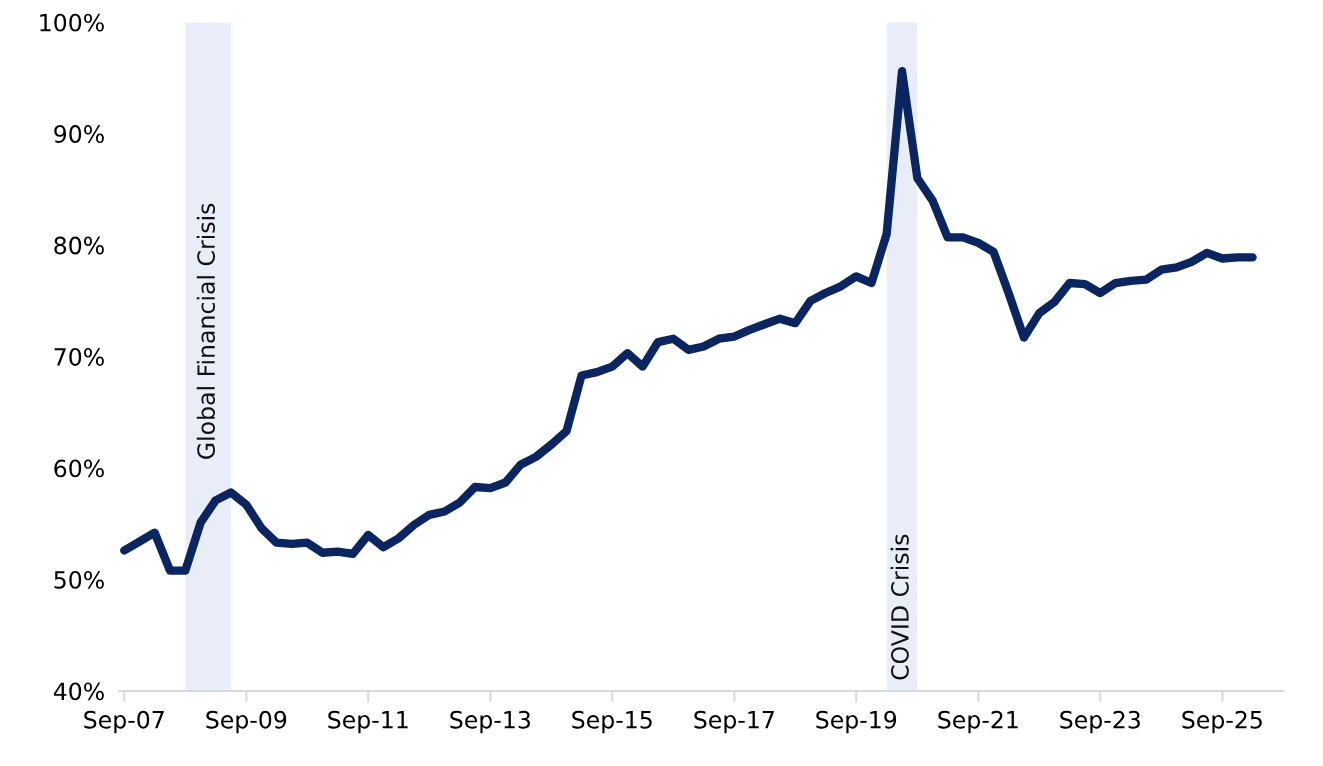  What do you see at coordinates (1100, 722) in the screenshot?
I see `x-tick-label: Sep-23` at bounding box center [1100, 722].